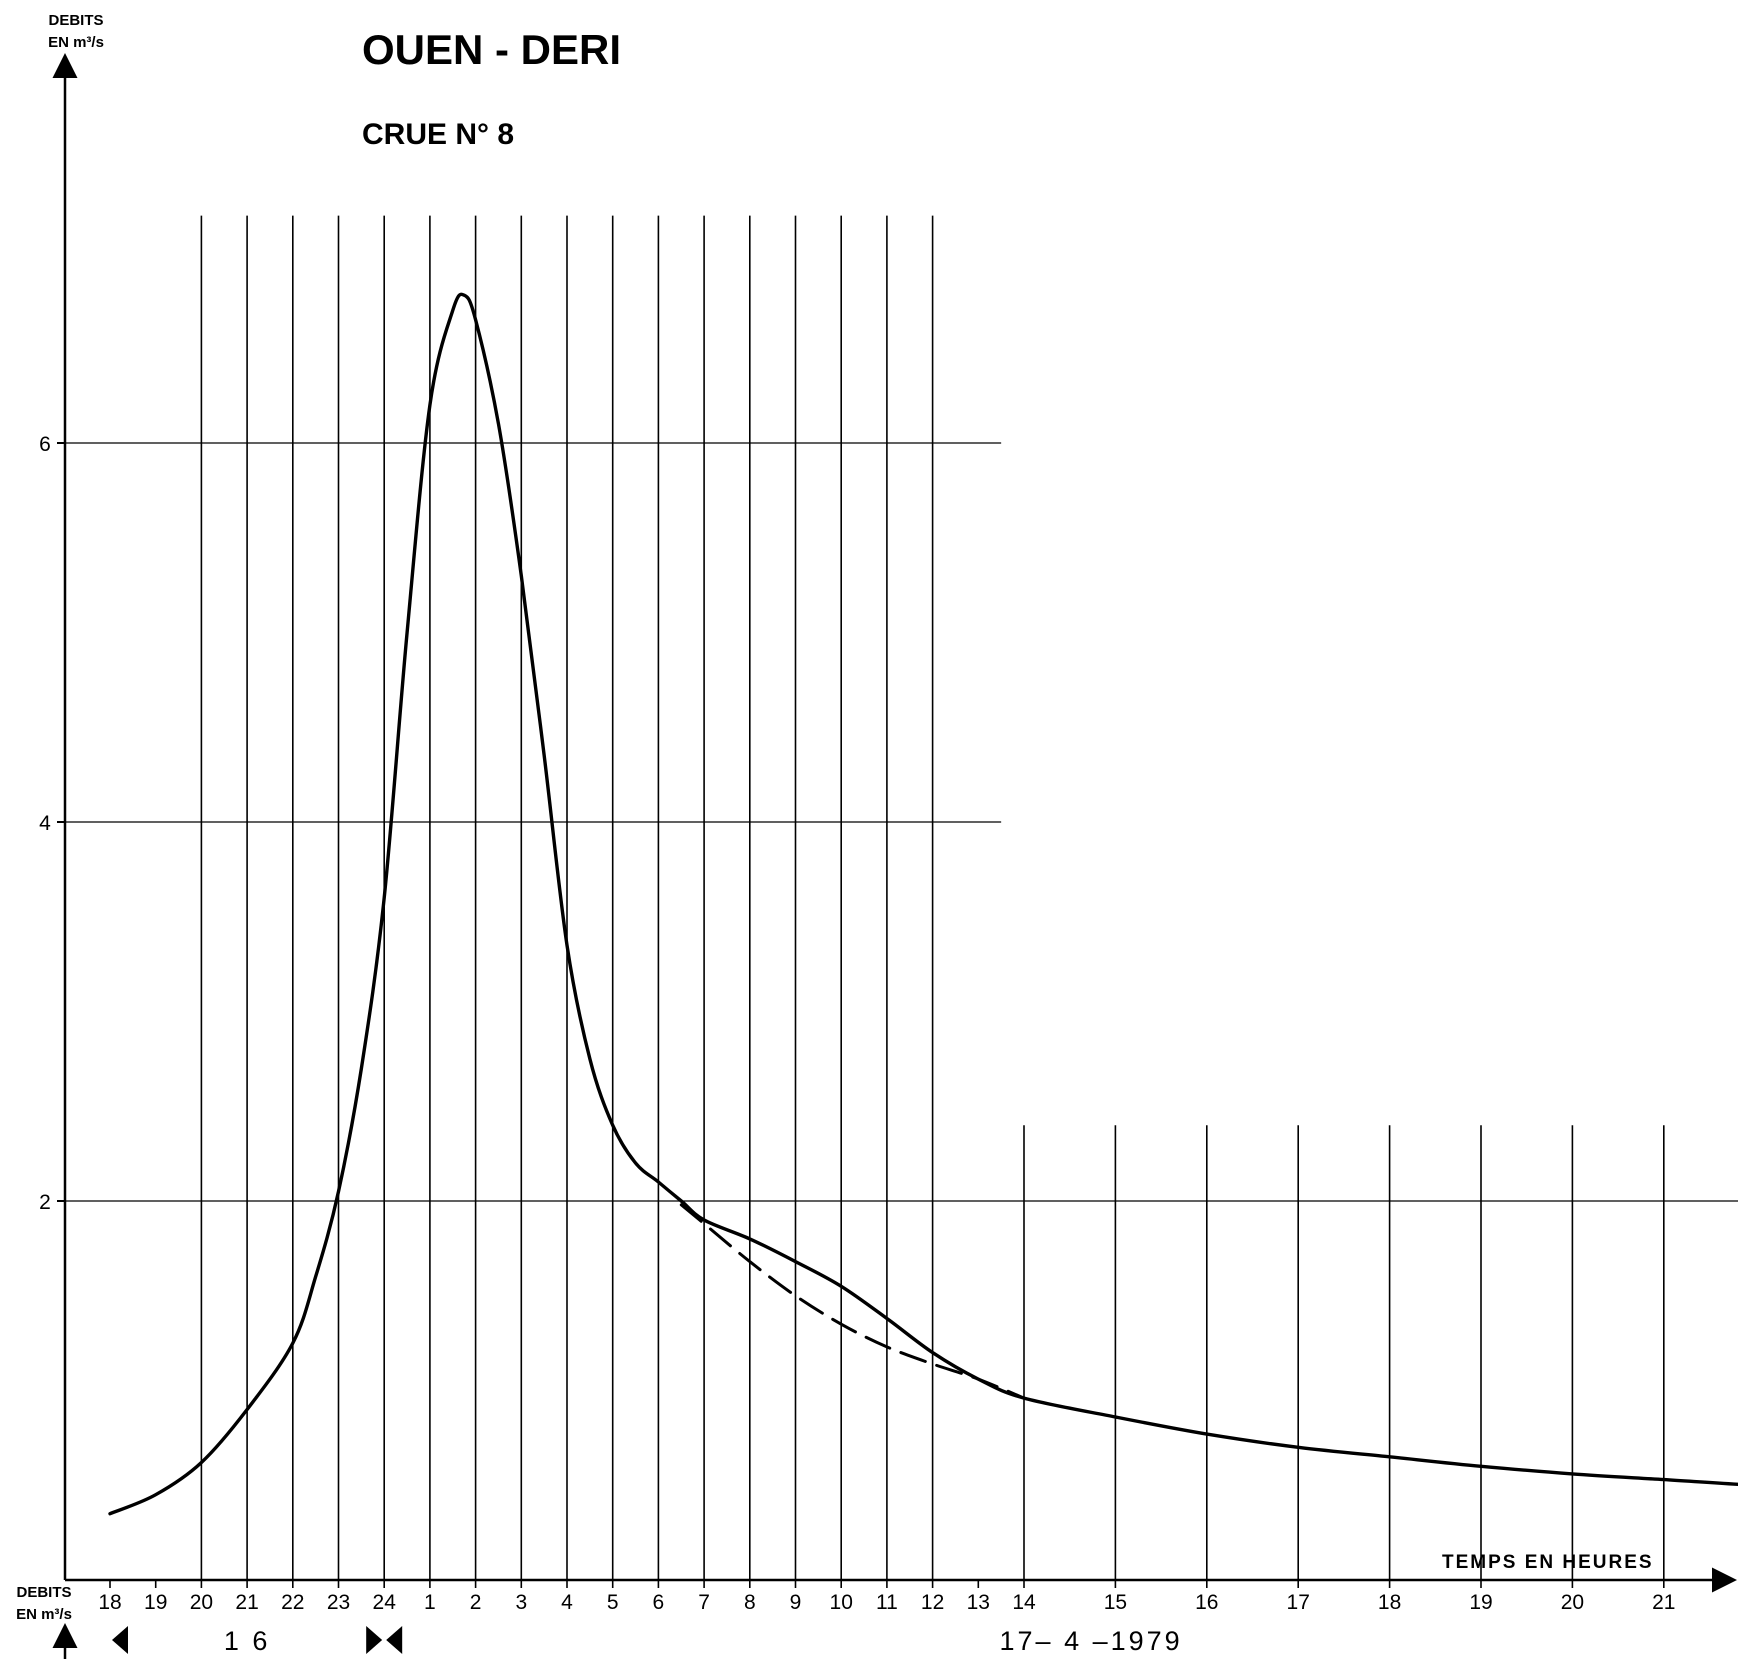 This screenshot has width=1738, height=1659. Describe the element at coordinates (750, 1602) in the screenshot. I see `x-tick-label: 8` at that location.